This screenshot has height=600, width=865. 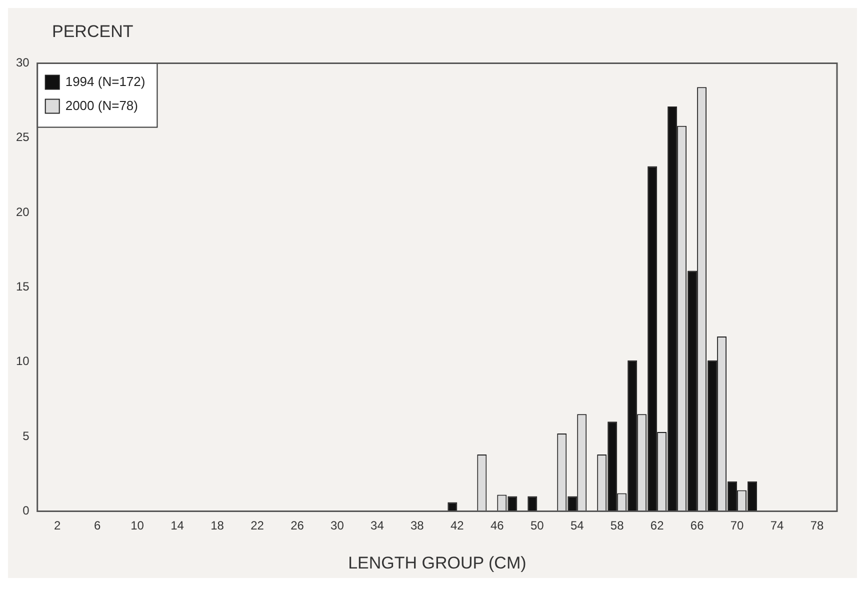 What do you see at coordinates (26, 511) in the screenshot?
I see `y-tick-label: 0` at bounding box center [26, 511].